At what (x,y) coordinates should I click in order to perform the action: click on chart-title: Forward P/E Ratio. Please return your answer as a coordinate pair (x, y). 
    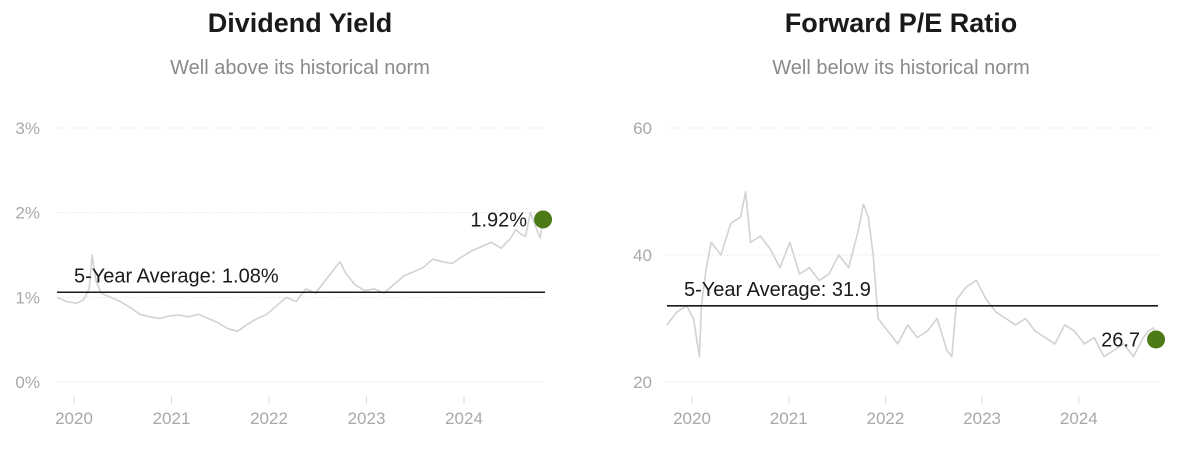
    Looking at the image, I should click on (901, 23).